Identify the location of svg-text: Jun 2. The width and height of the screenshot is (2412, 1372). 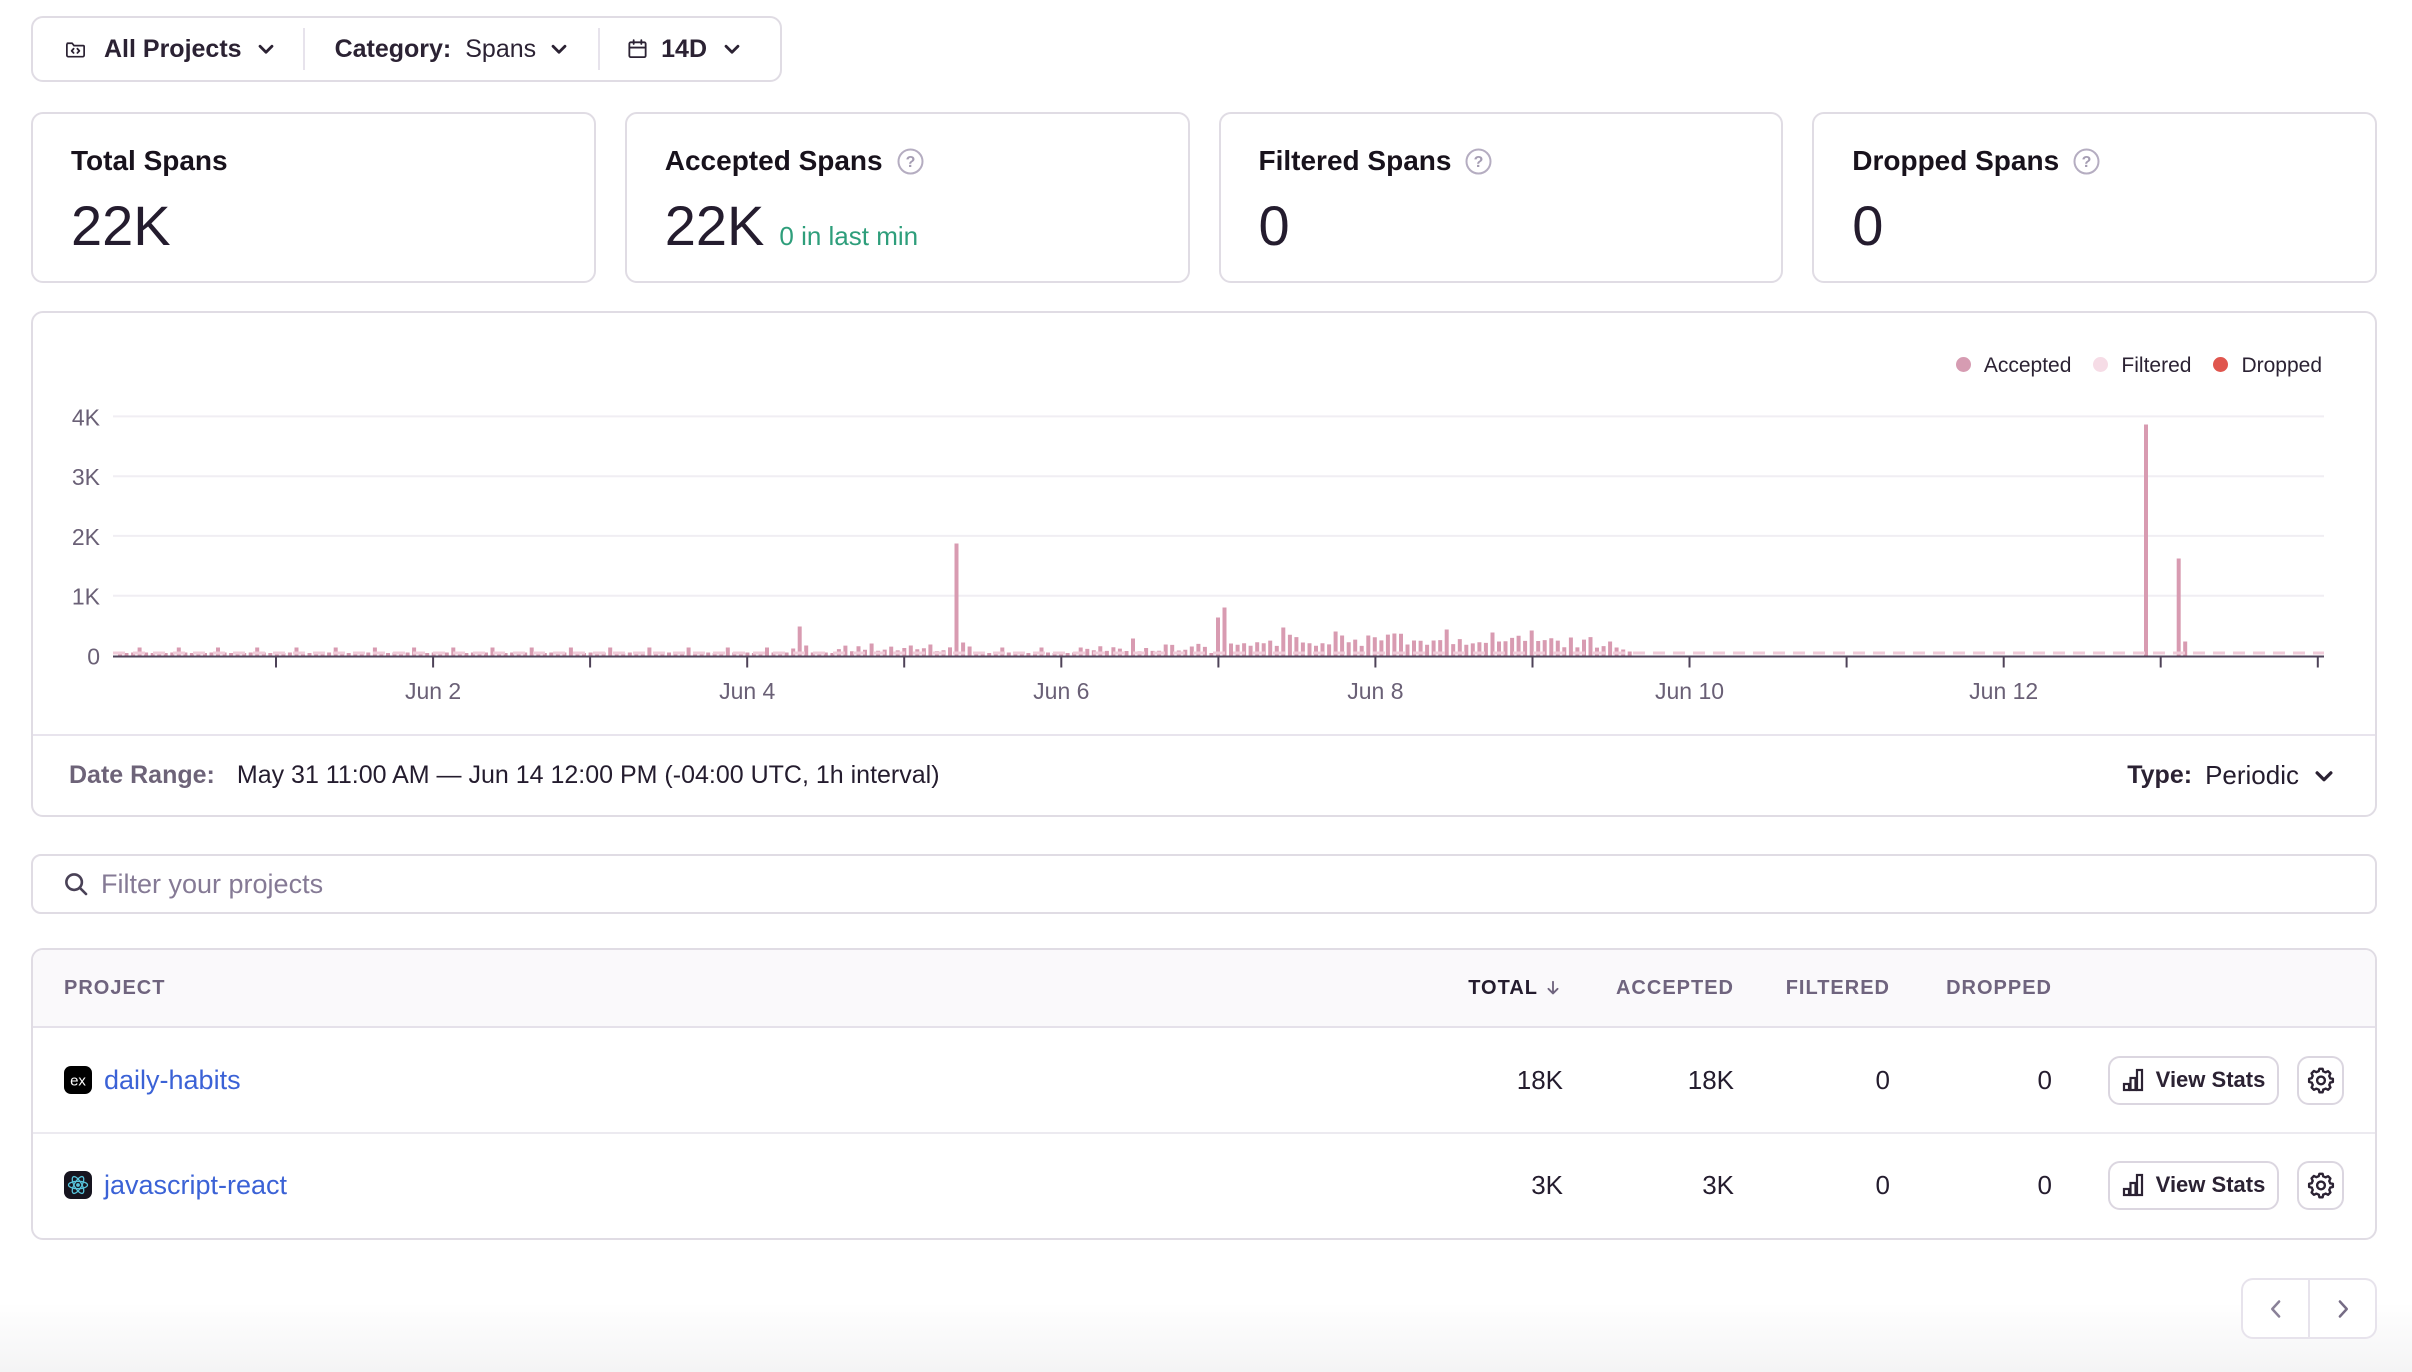
(433, 691).